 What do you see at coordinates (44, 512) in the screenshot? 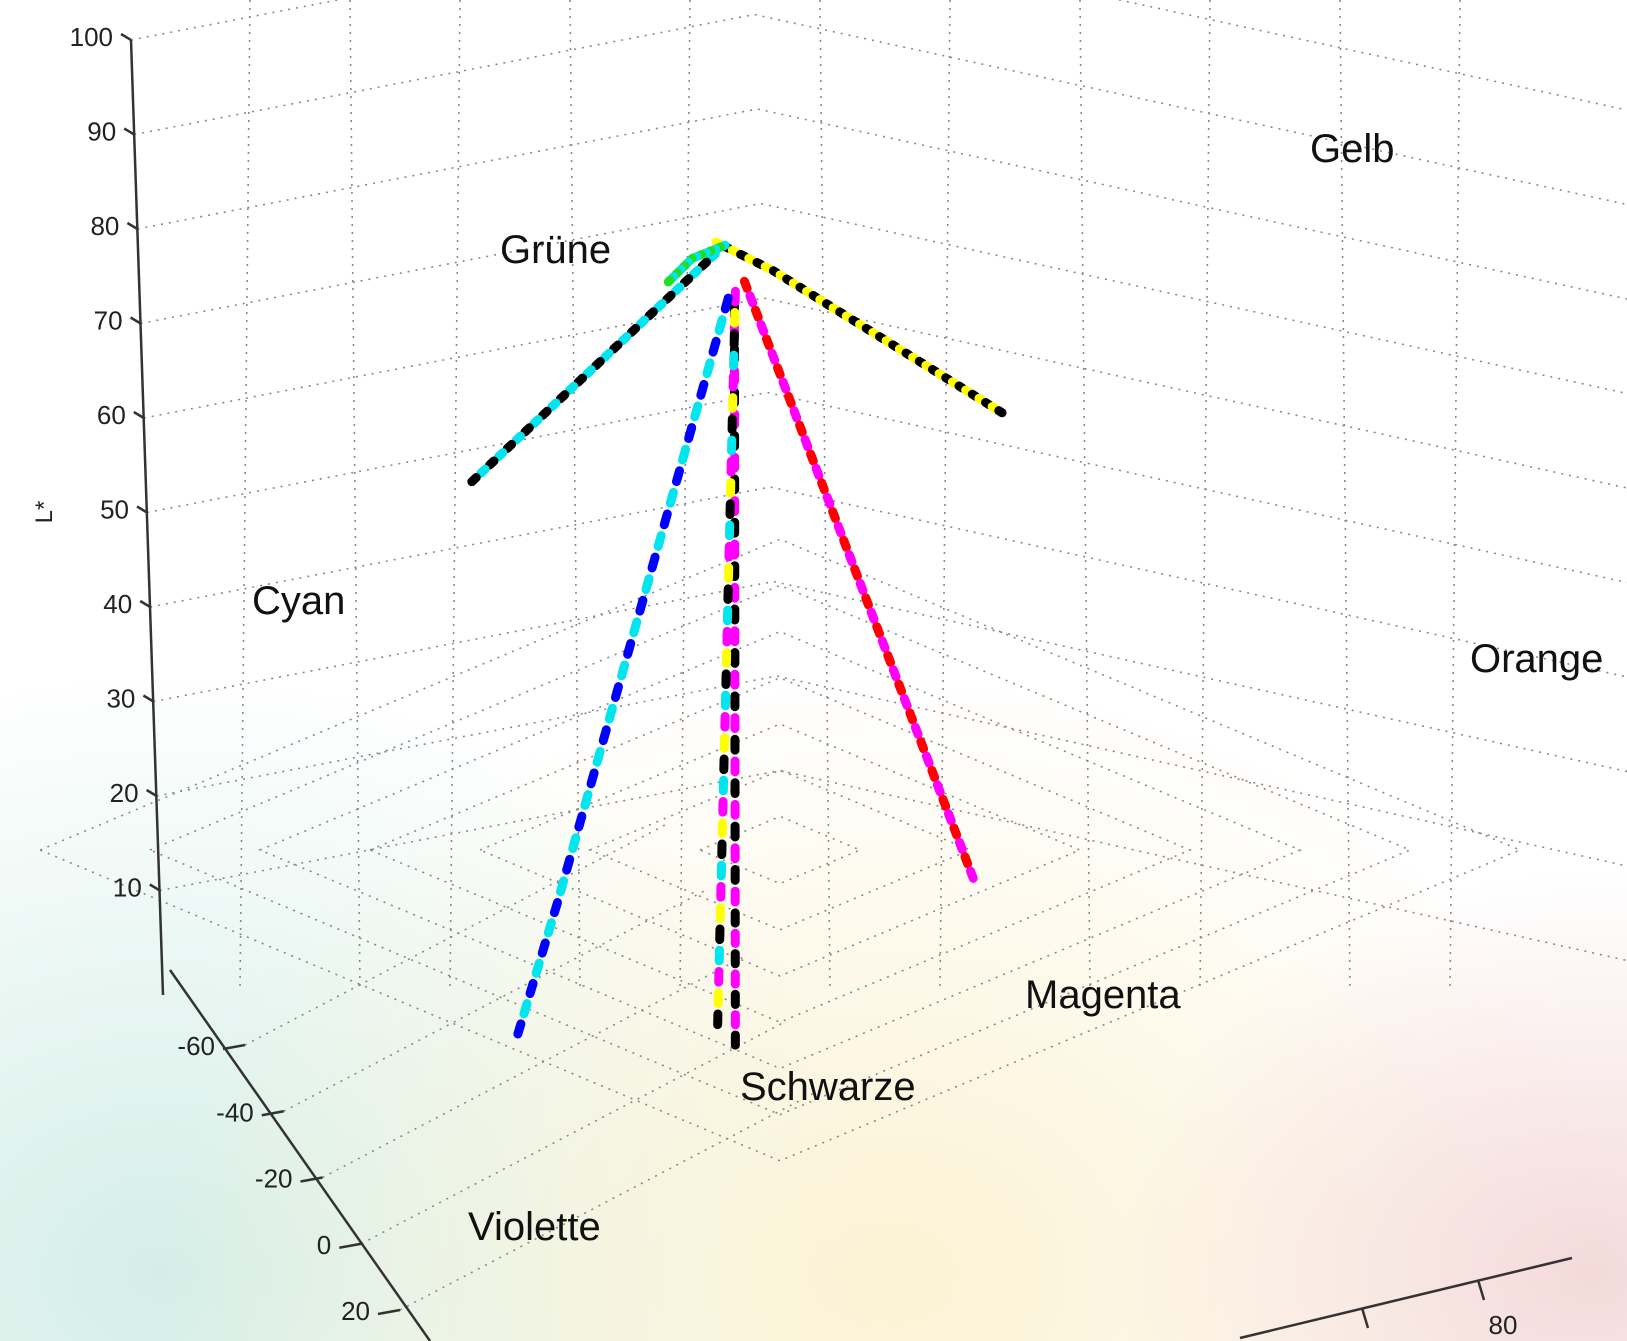
I see `z-axis-label: L*` at bounding box center [44, 512].